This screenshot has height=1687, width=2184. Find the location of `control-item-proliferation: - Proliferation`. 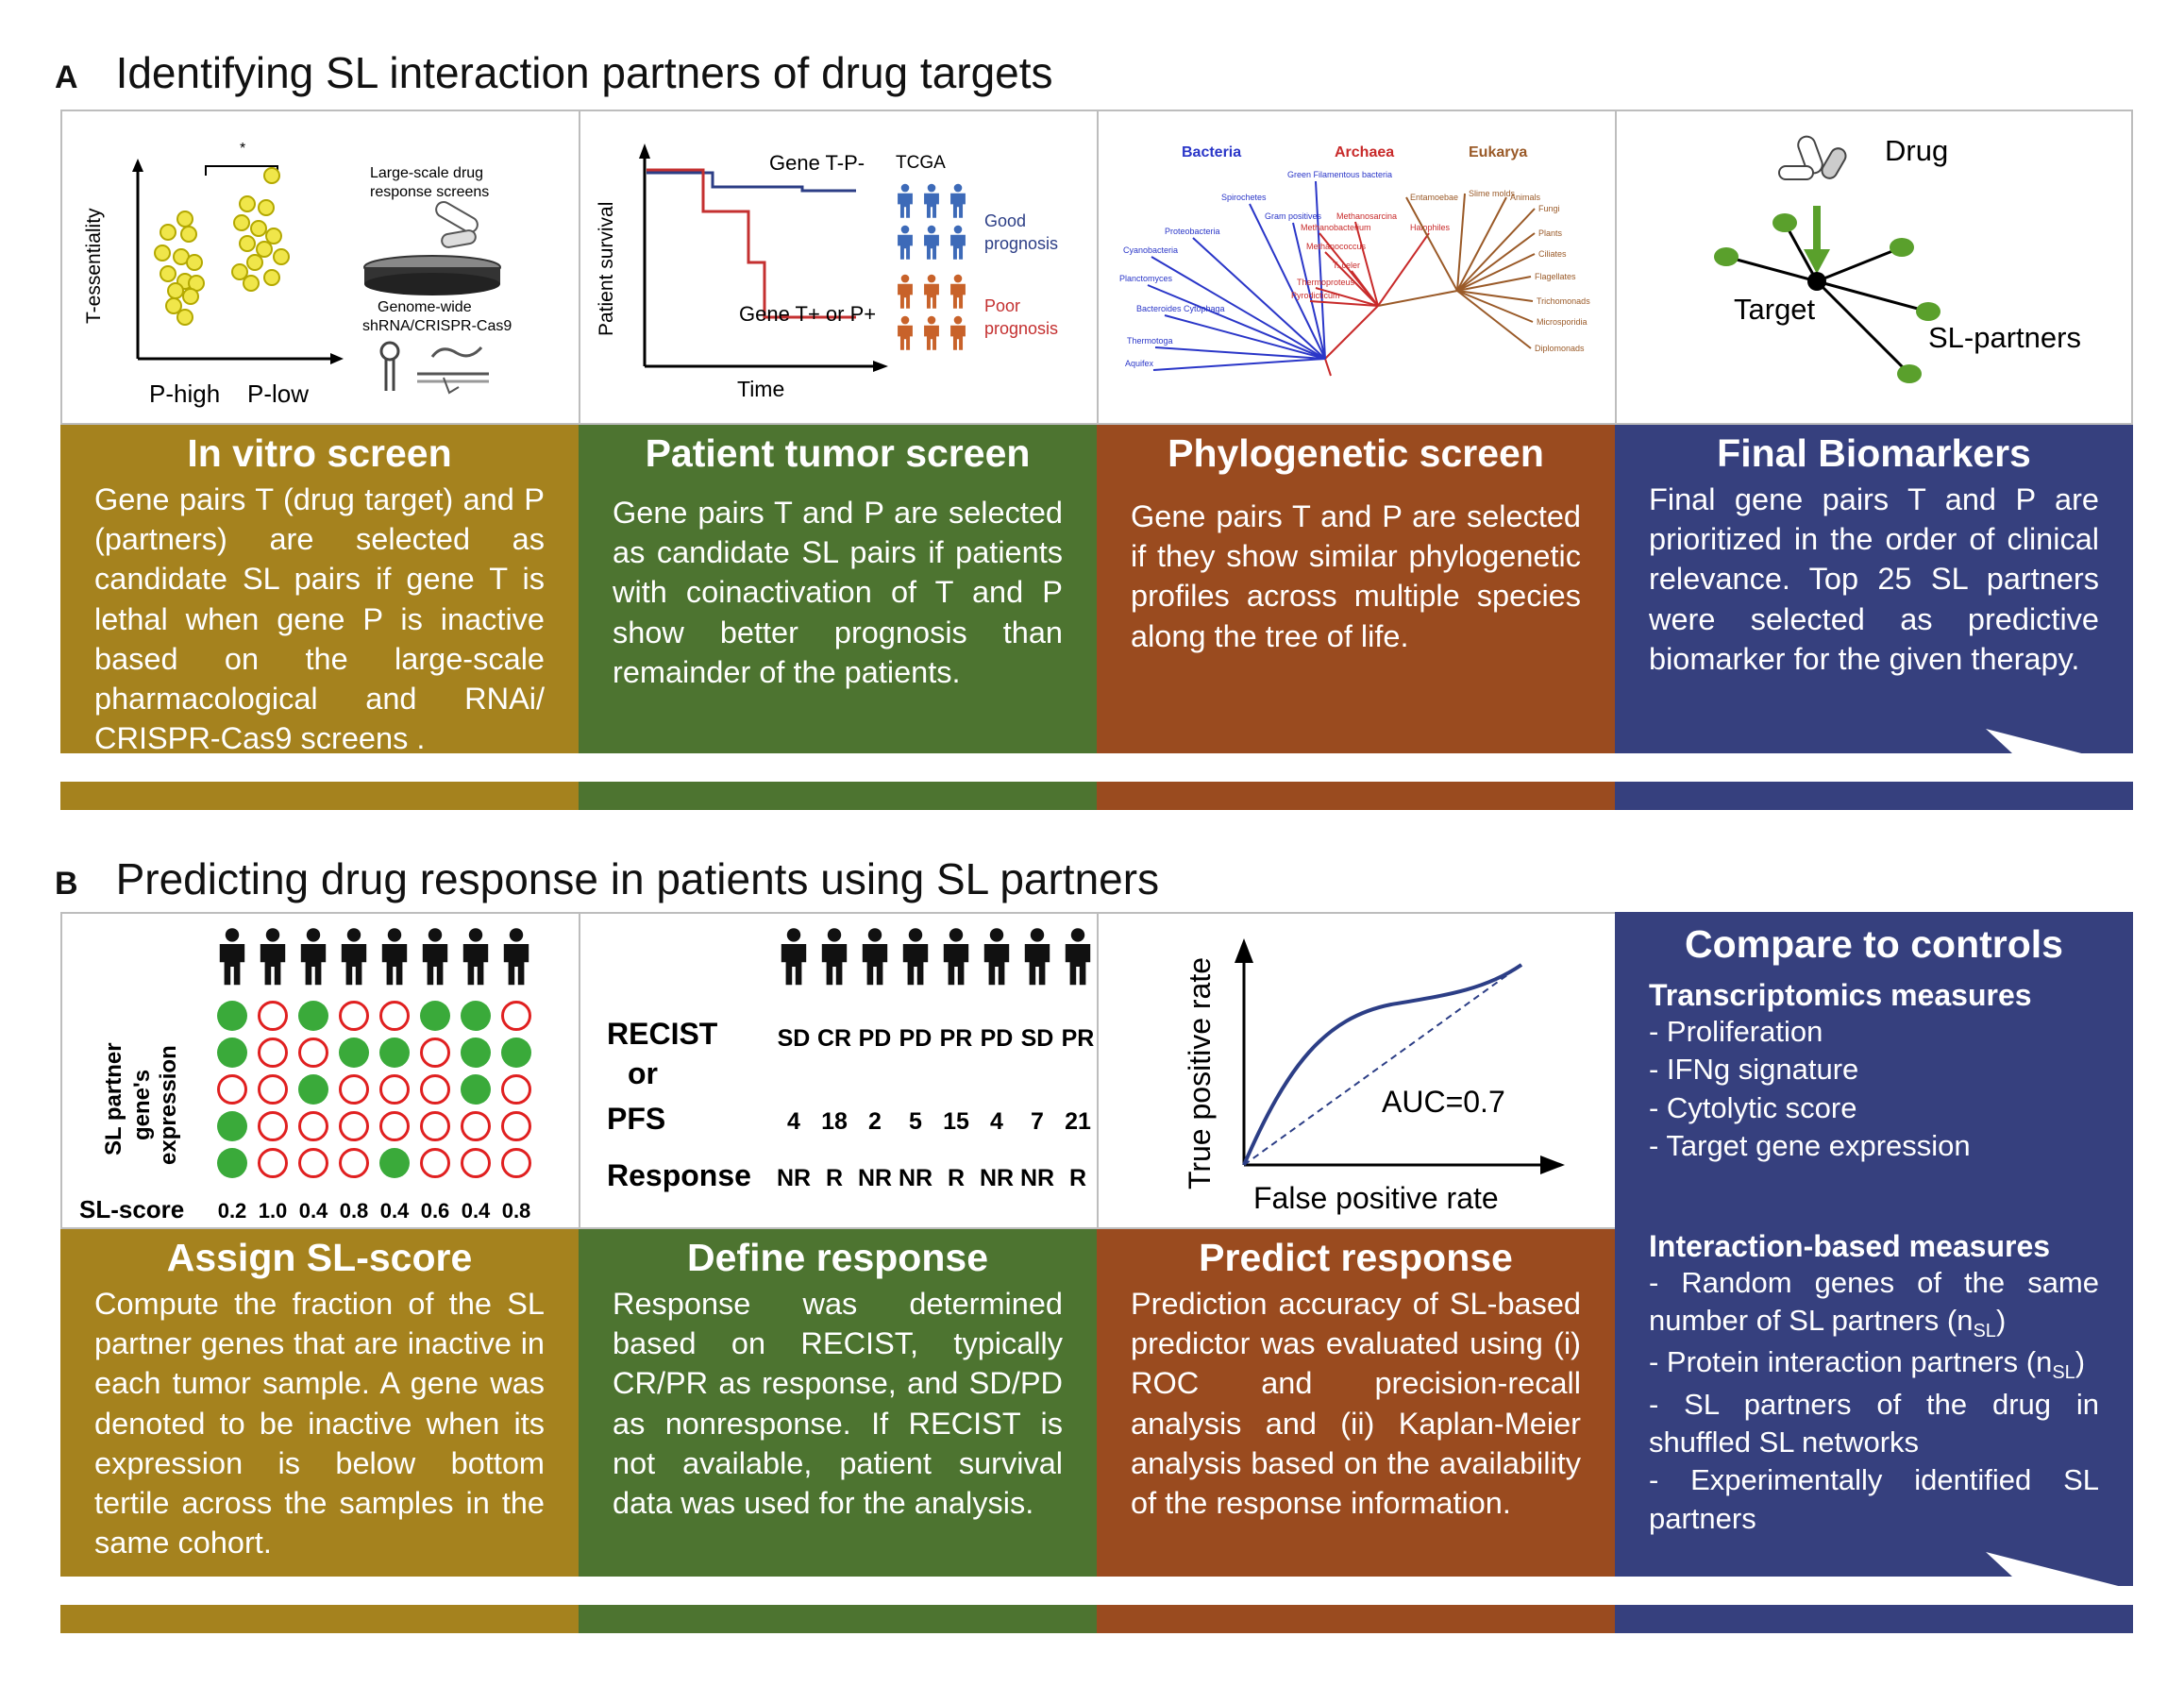

control-item-proliferation: - Proliferation is located at coordinates (1736, 1031).